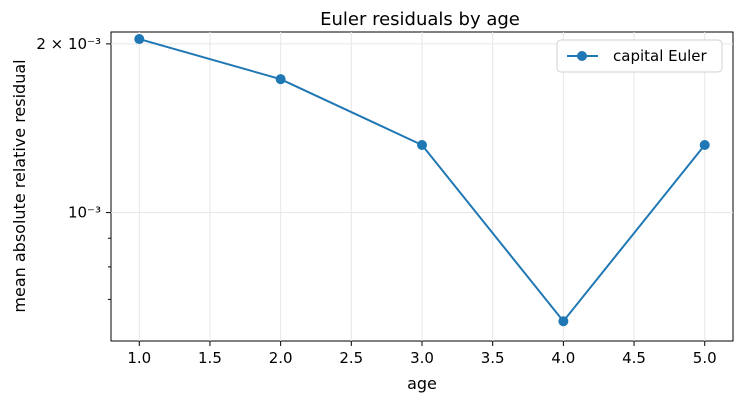 The image size is (741, 402). I want to click on x-tick-label: 4.5, so click(634, 358).